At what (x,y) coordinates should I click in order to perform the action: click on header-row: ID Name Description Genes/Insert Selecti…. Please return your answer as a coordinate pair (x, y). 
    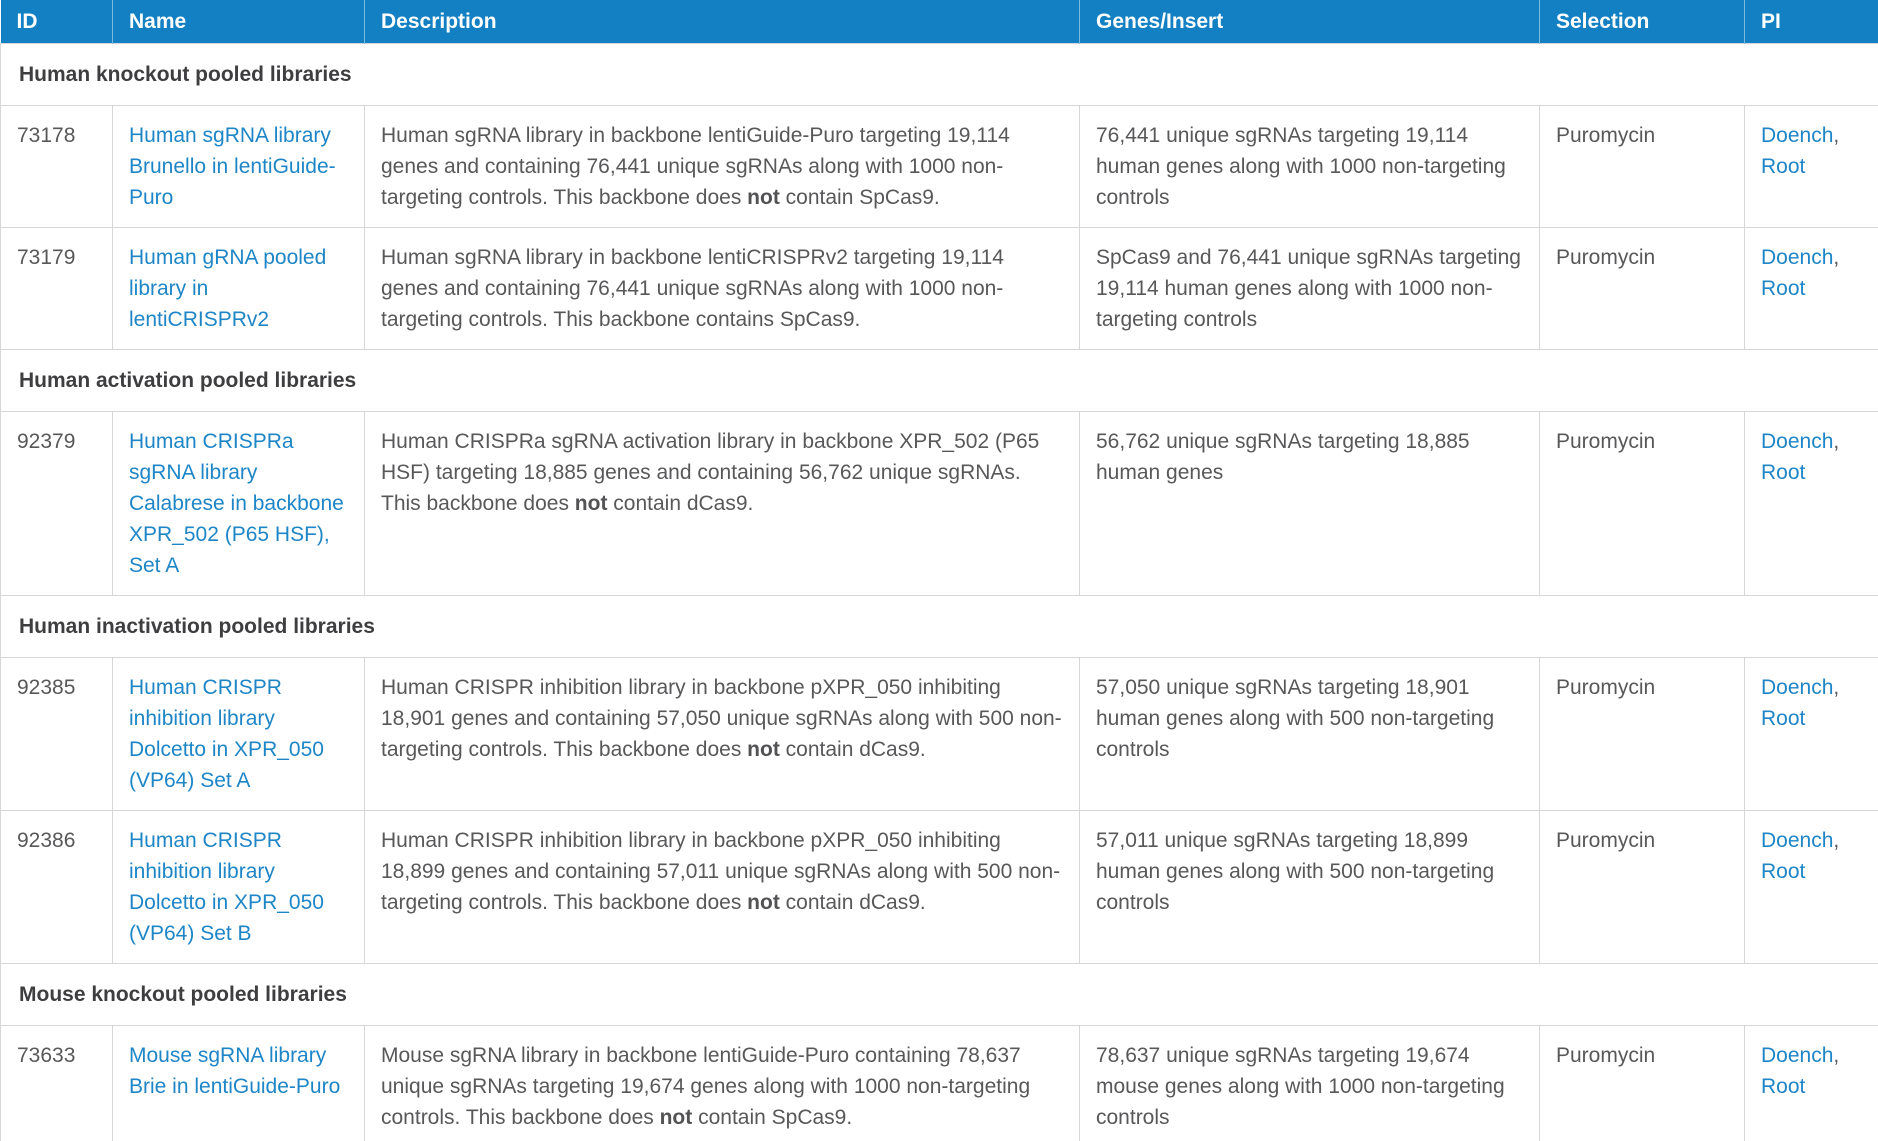
    Looking at the image, I should click on (939, 22).